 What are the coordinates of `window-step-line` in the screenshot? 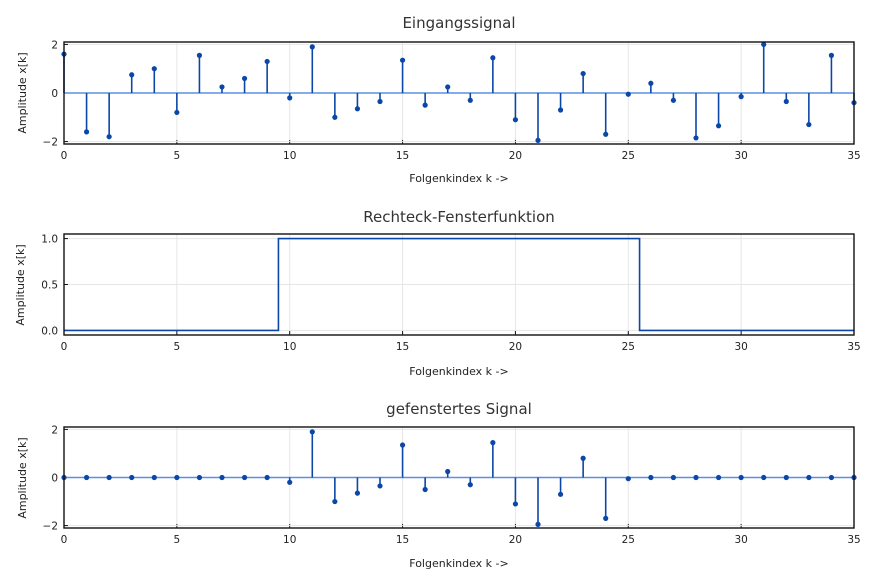 It's located at (459, 284).